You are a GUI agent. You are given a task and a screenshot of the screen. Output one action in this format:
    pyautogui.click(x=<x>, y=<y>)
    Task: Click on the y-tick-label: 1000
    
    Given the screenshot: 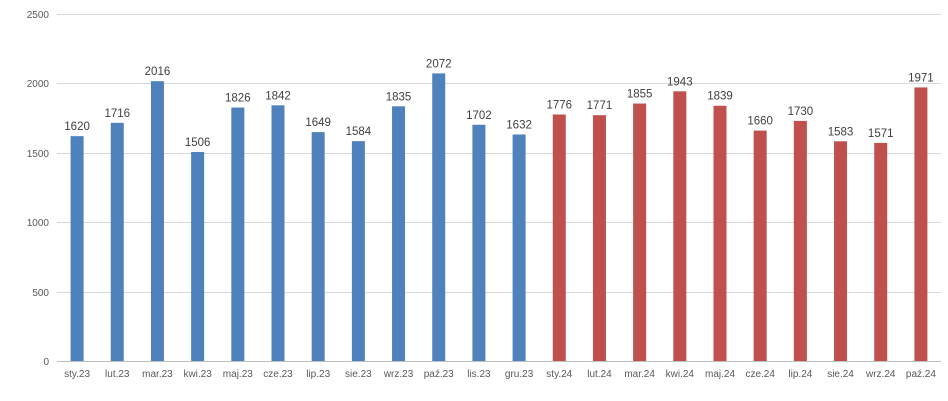 What is the action you would take?
    pyautogui.click(x=38, y=223)
    